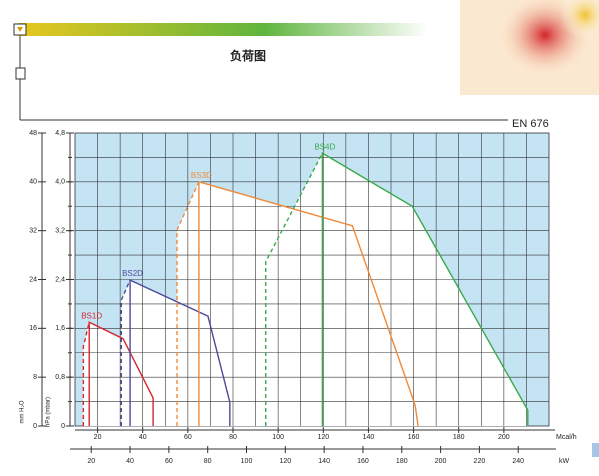 The height and width of the screenshot is (476, 599). Describe the element at coordinates (530, 124) in the screenshot. I see `standard: EN 676` at that location.